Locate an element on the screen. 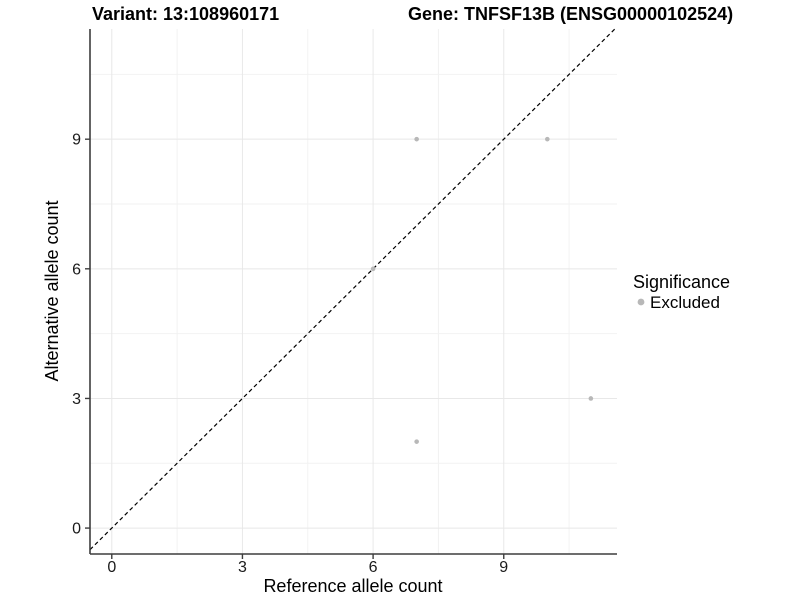 The image size is (800, 600). legend: Significance Excluded is located at coordinates (681, 292).